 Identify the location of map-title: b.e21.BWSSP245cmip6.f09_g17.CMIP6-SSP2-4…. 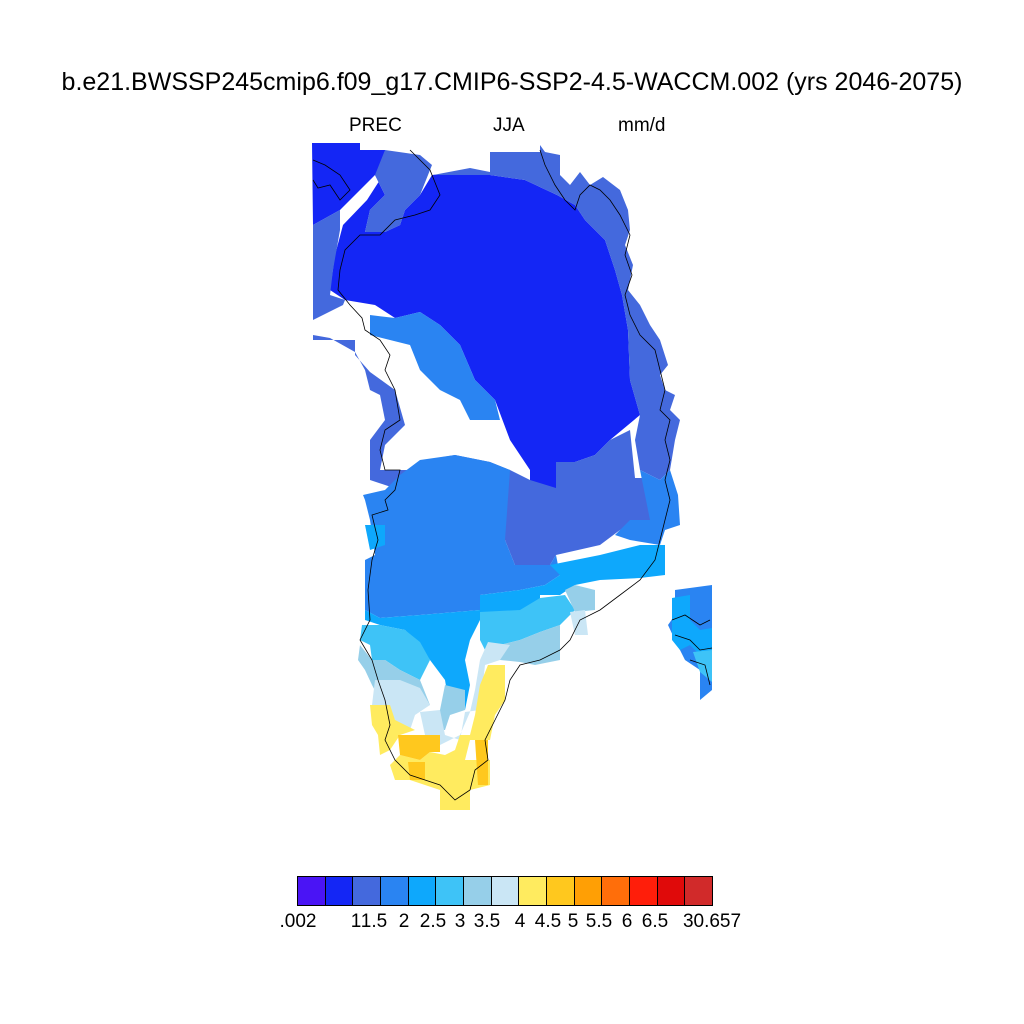
(512, 82).